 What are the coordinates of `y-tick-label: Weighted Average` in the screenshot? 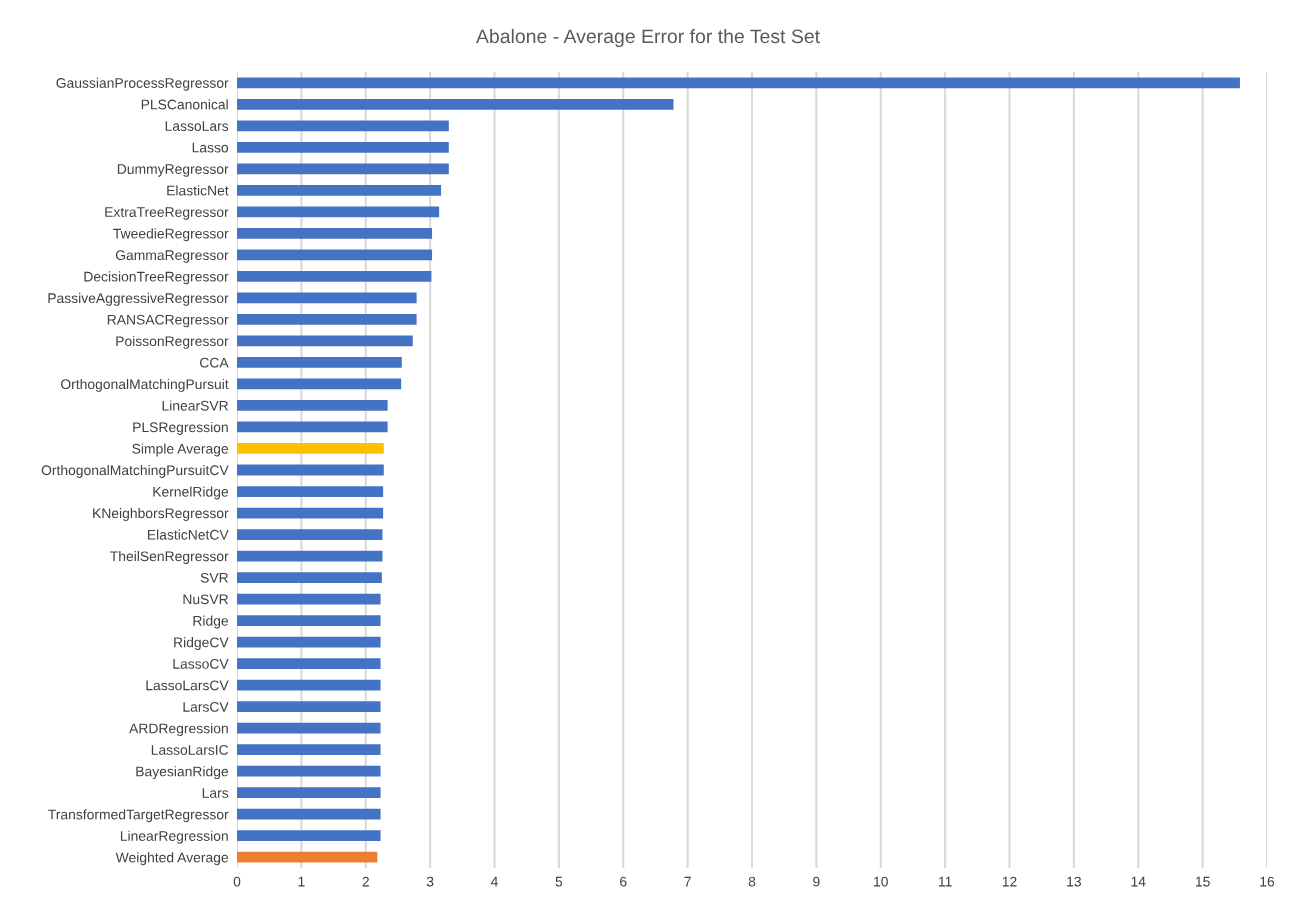 It's located at (172, 859).